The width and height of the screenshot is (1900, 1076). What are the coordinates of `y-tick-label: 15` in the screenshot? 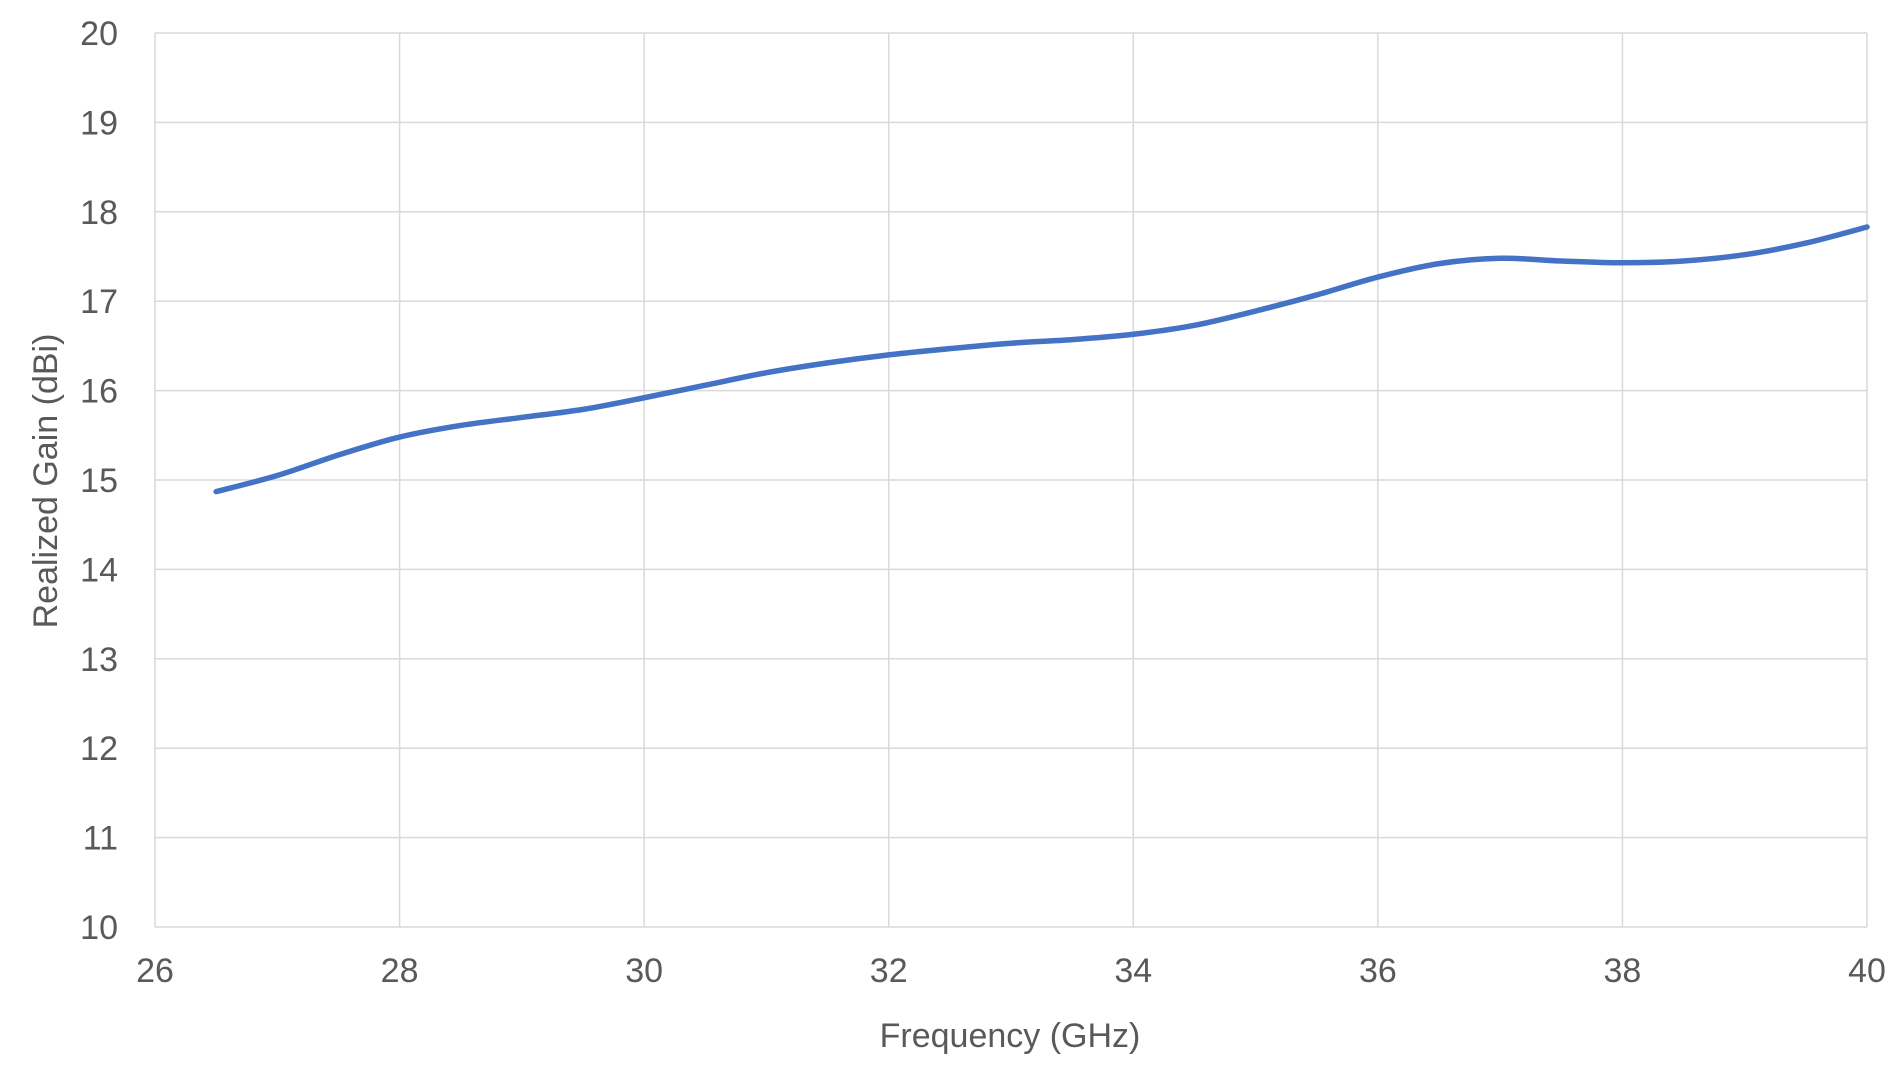 It's located at (99, 481).